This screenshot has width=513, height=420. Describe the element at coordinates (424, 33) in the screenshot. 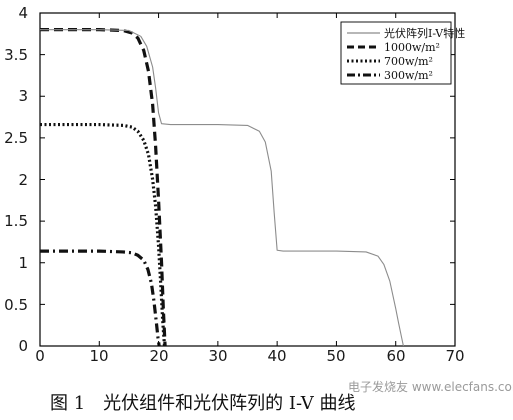

I see `legend-label-array: 光伏阵列I-V特性` at that location.